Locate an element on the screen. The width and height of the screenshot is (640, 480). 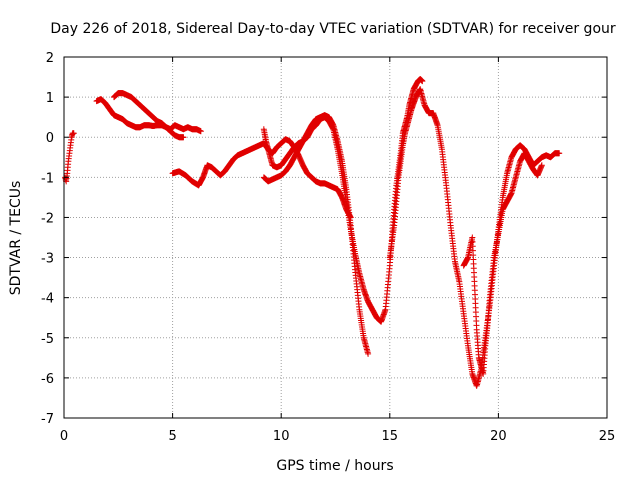
series-segment-h is located at coordinates (502, 263).